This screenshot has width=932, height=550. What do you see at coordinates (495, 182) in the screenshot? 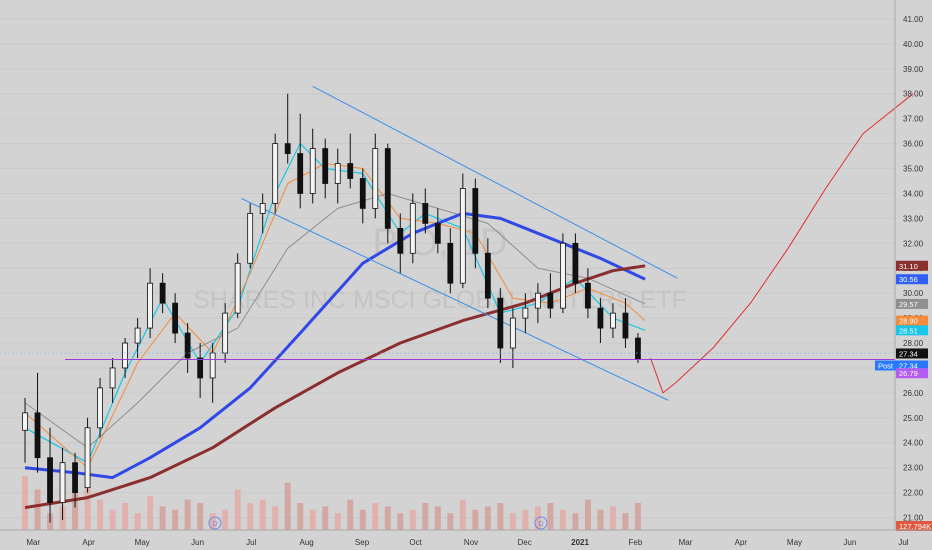
I see `channel-line-upper` at bounding box center [495, 182].